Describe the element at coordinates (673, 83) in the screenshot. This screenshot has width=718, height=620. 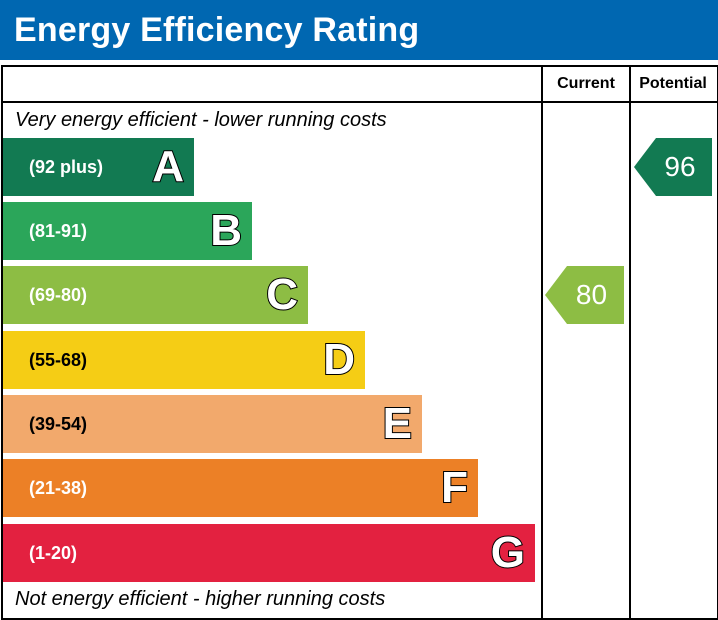
I see `potential-column-header: Potential` at that location.